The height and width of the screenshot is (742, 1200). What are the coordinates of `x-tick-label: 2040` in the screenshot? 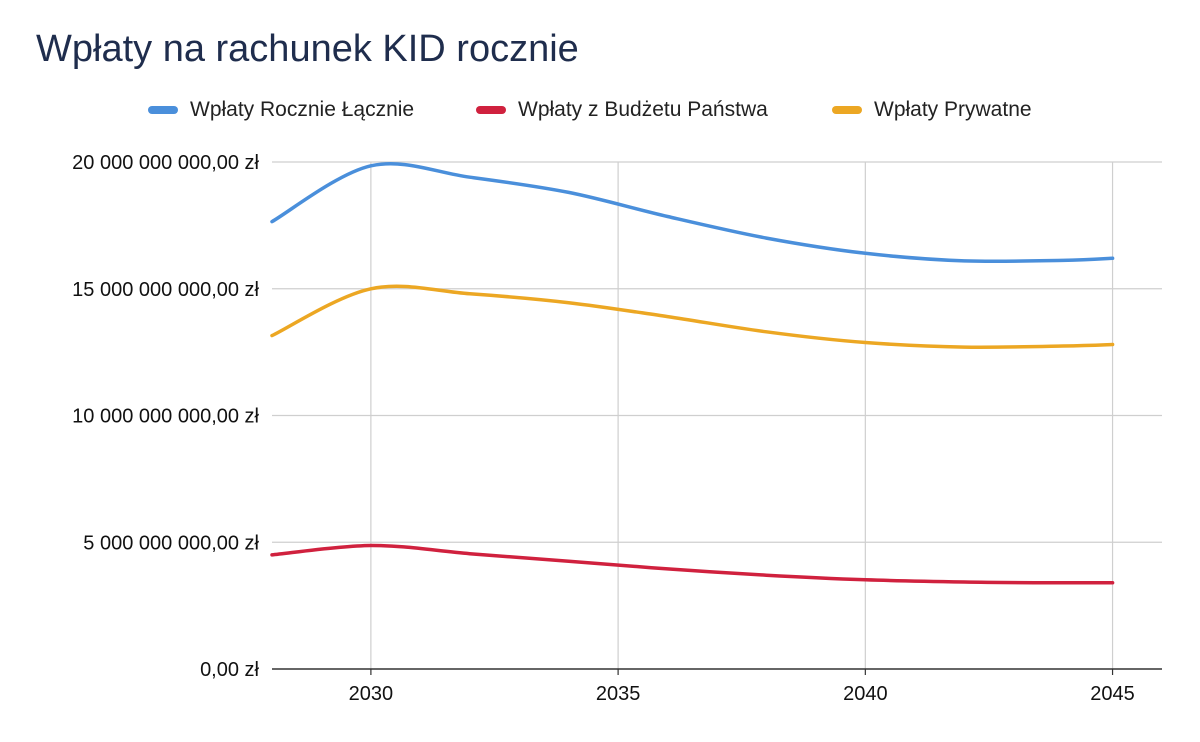 It's located at (865, 694).